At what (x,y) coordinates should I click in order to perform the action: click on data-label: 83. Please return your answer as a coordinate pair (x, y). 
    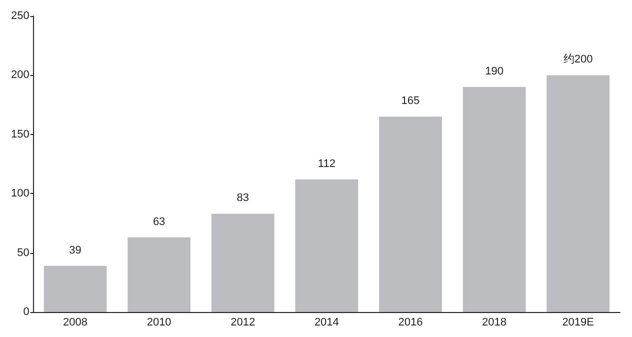
    Looking at the image, I should click on (242, 198).